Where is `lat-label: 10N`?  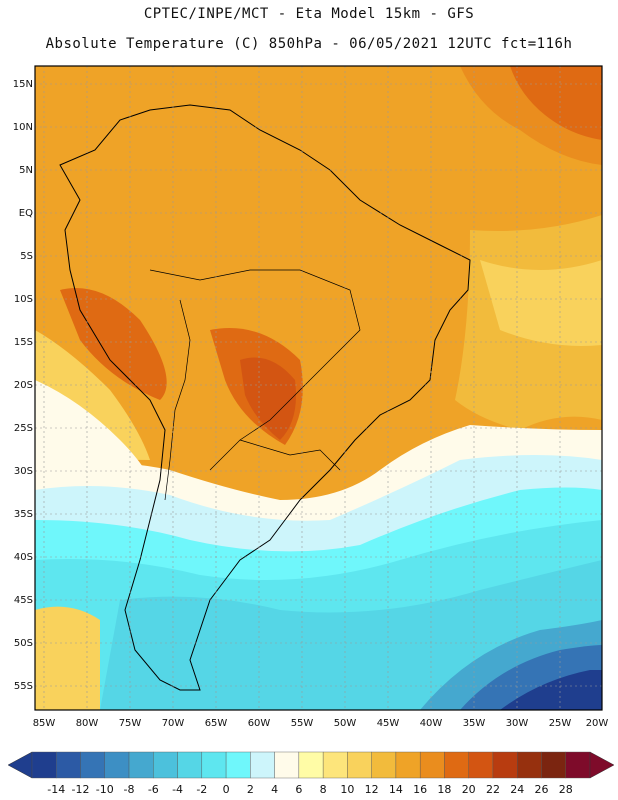
lat-label: 10N is located at coordinates (23, 127).